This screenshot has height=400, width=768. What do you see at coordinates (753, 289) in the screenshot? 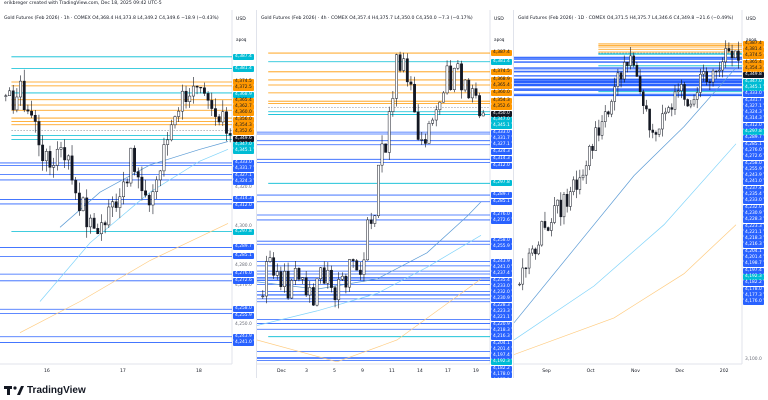
I see `price-level-tag: 4,178.0` at bounding box center [753, 289].